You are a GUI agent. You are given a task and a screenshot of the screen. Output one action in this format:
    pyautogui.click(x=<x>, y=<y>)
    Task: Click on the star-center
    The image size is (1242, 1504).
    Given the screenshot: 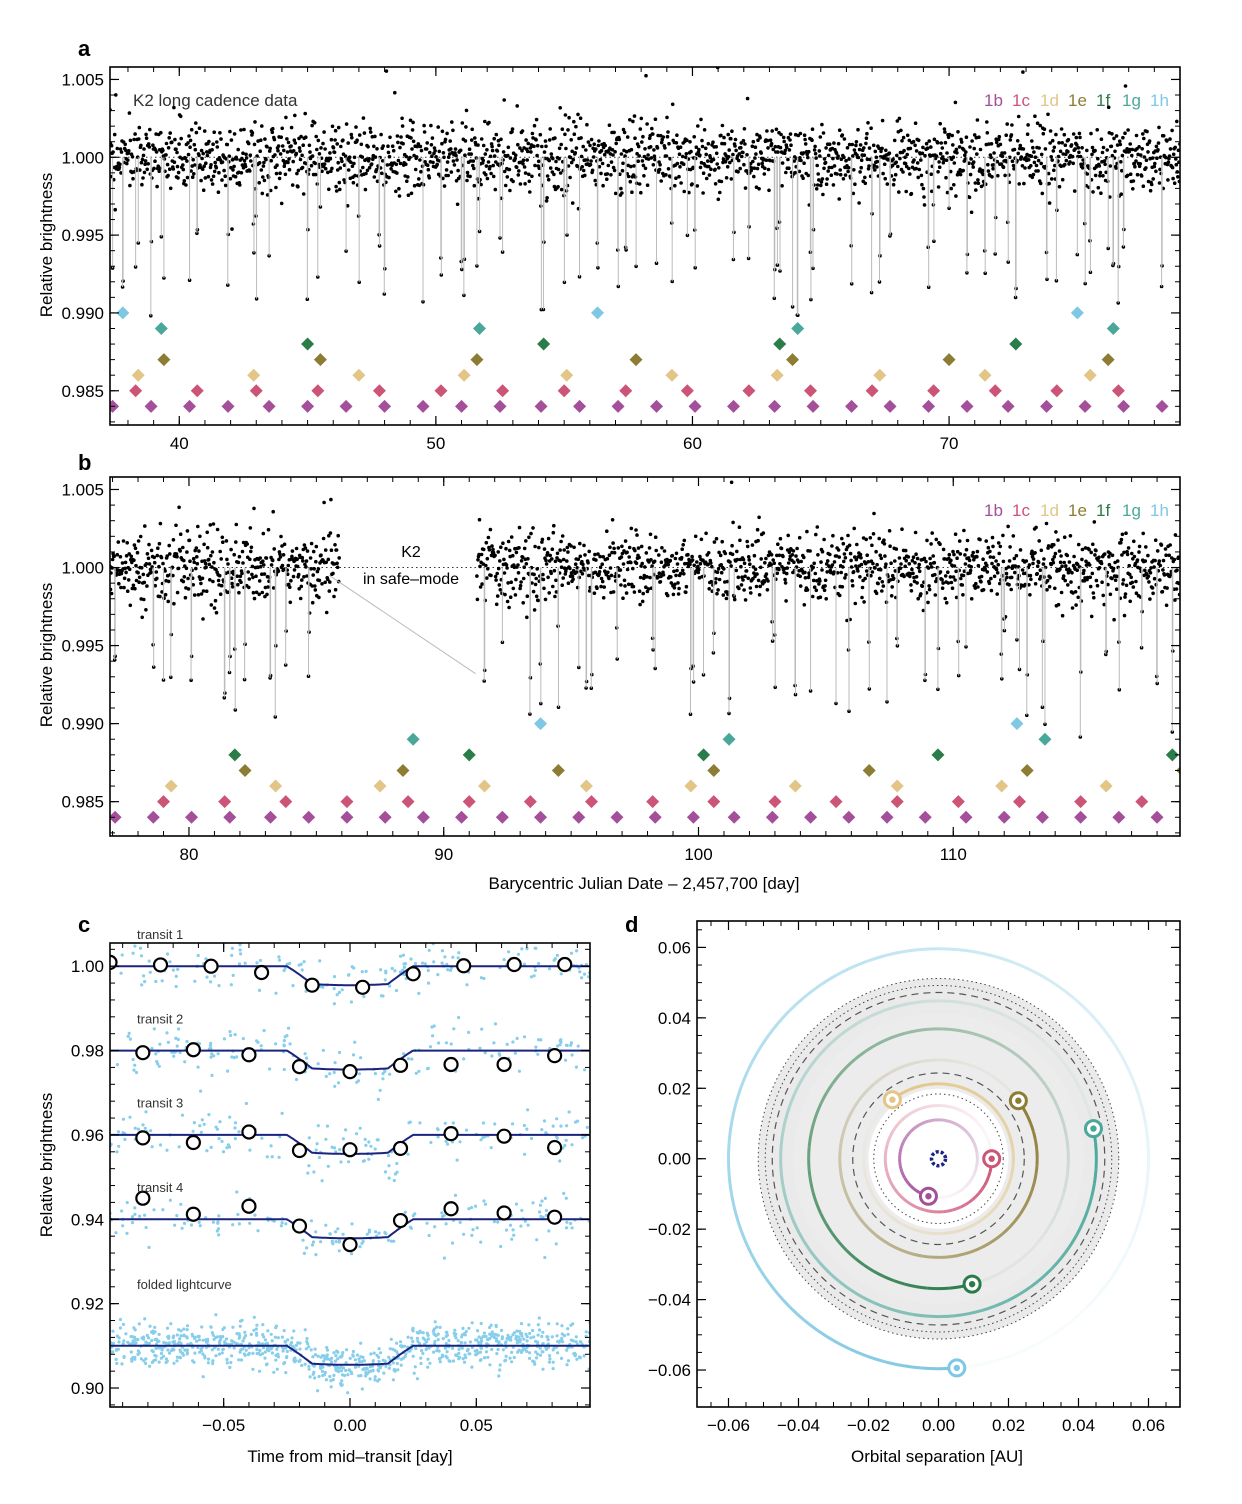 What is the action you would take?
    pyautogui.click(x=938, y=1158)
    